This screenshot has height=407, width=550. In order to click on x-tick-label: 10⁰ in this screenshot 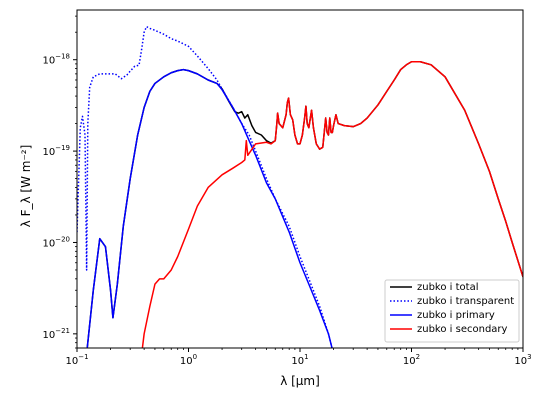, I will do `click(188, 360)`.